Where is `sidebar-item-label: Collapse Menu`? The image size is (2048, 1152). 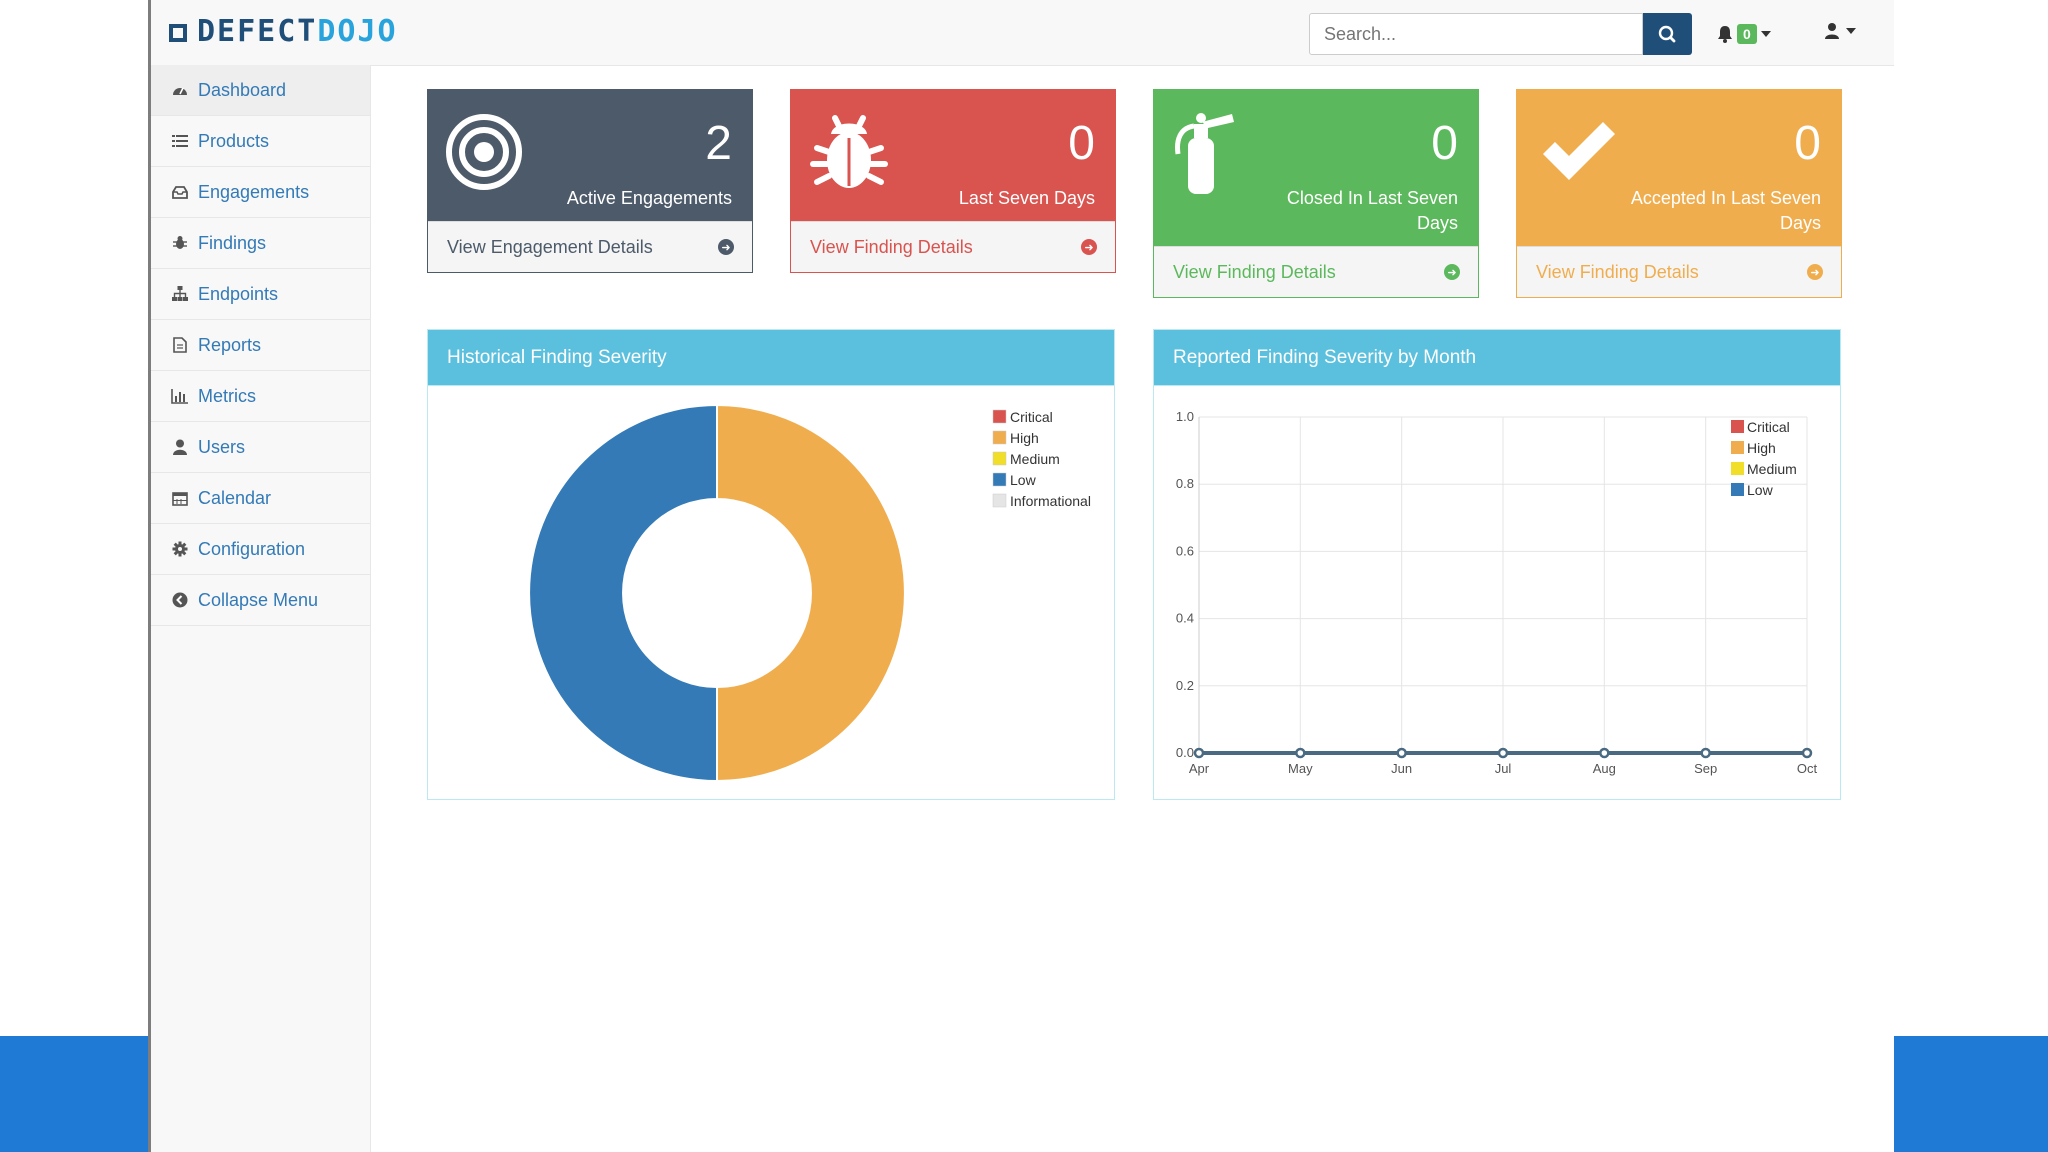
sidebar-item-label: Collapse Menu is located at coordinates (258, 599).